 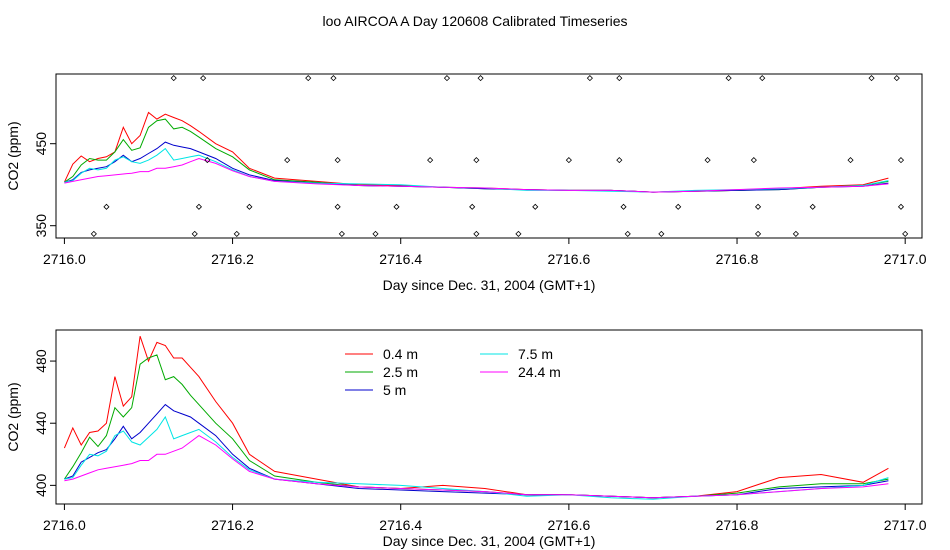 What do you see at coordinates (476, 467) in the screenshot?
I see `series-line-24-4-m` at bounding box center [476, 467].